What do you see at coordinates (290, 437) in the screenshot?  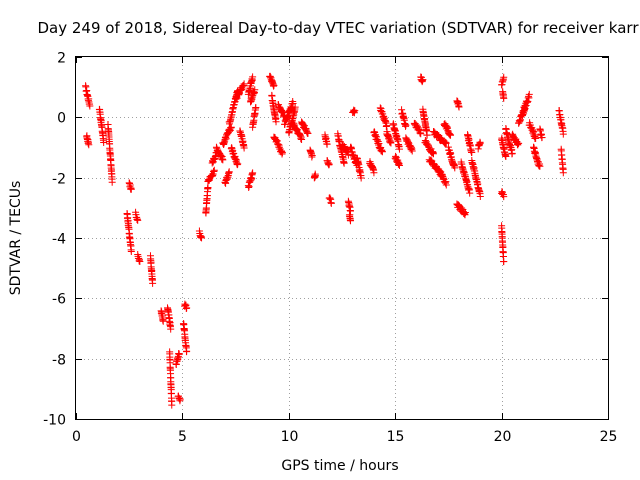 I see `x-tick-label: 10` at bounding box center [290, 437].